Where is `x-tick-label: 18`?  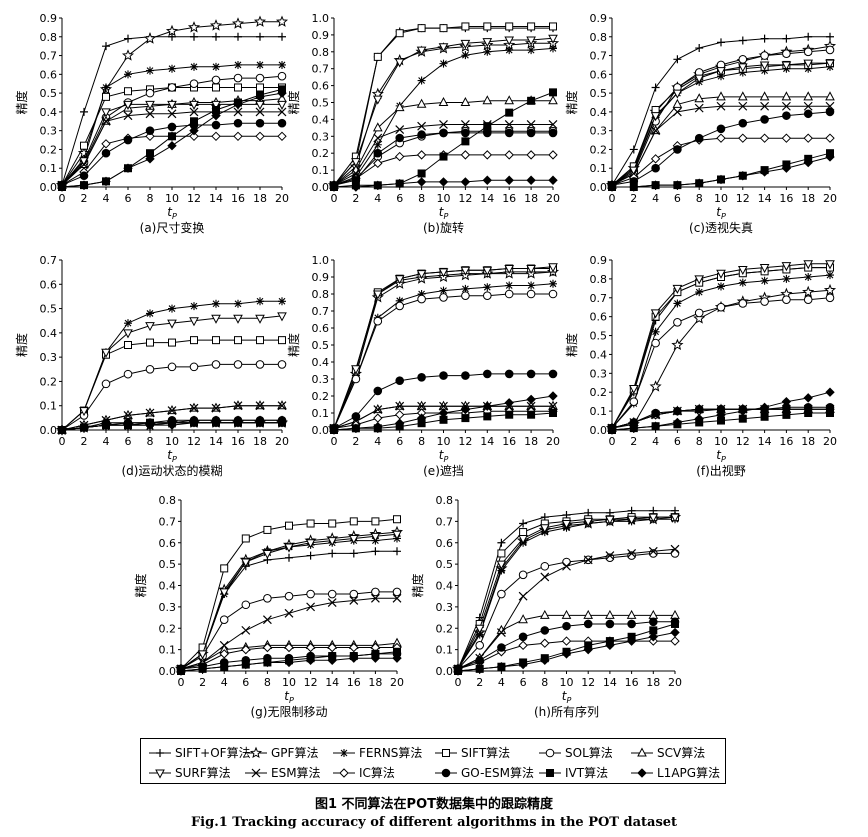 x-tick-label: 18 is located at coordinates (531, 441).